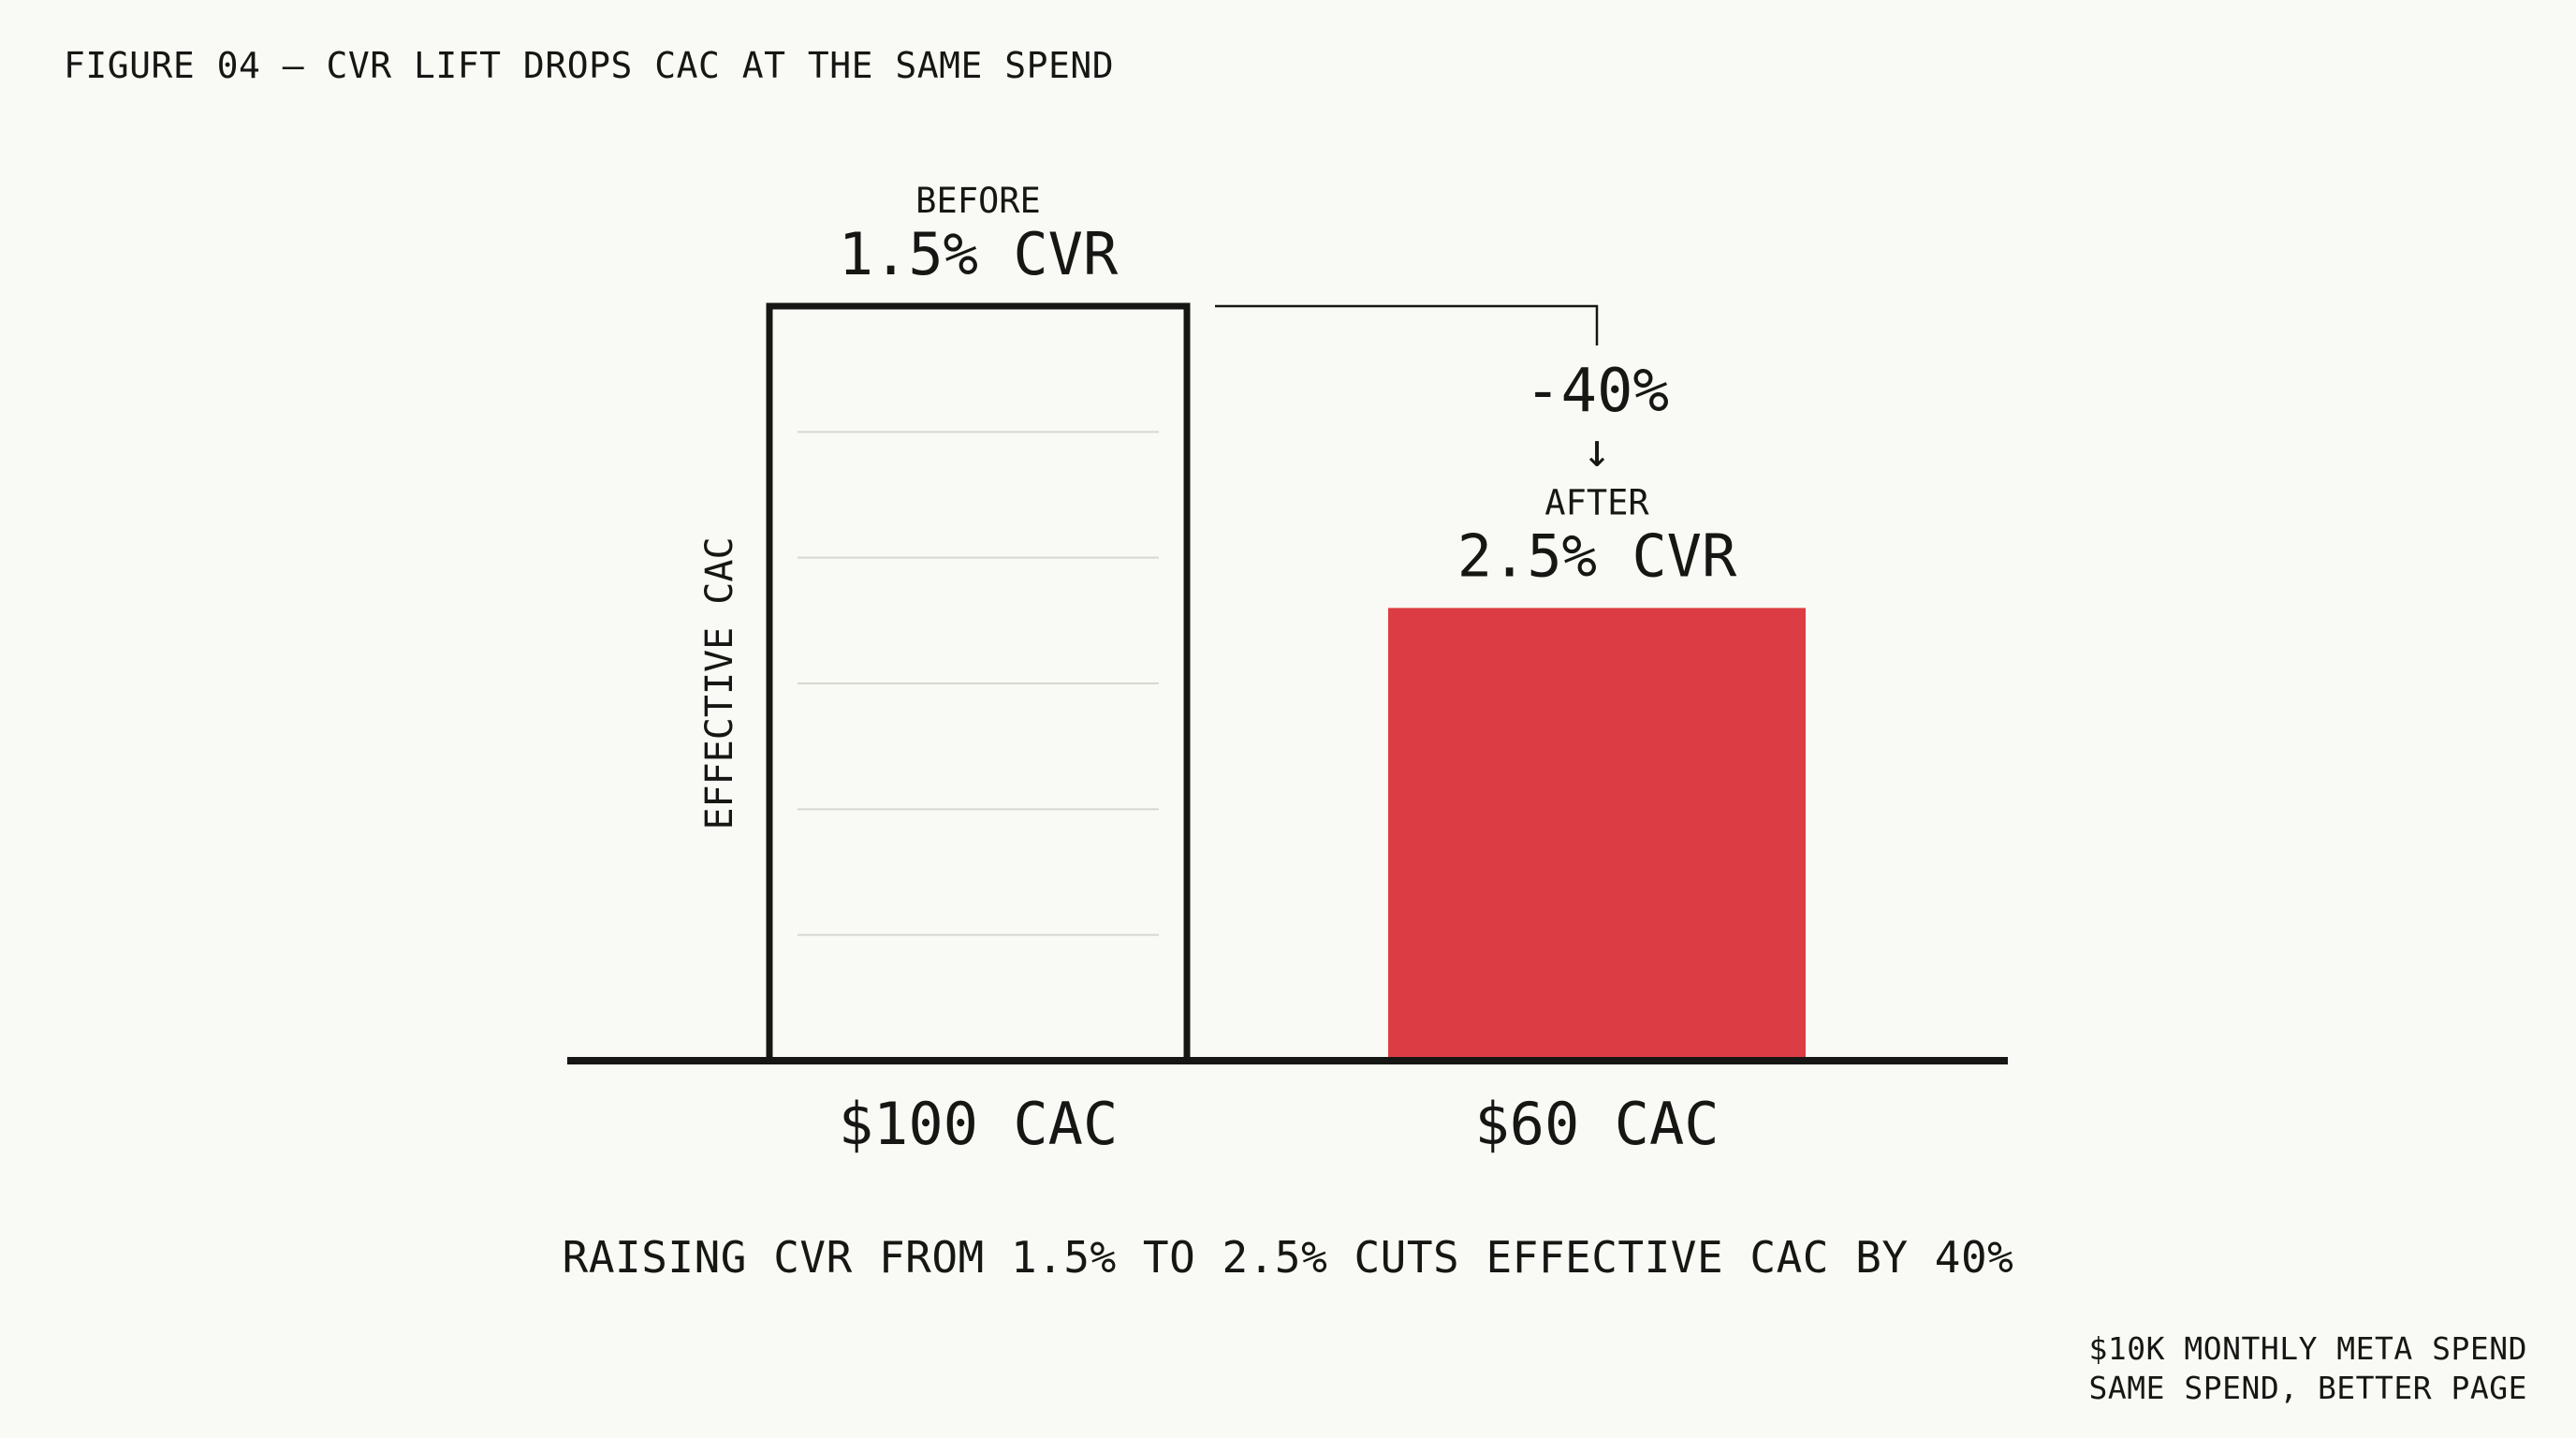  Describe the element at coordinates (979, 1124) in the screenshot. I see `tick-label-before: $100 CAC` at that location.